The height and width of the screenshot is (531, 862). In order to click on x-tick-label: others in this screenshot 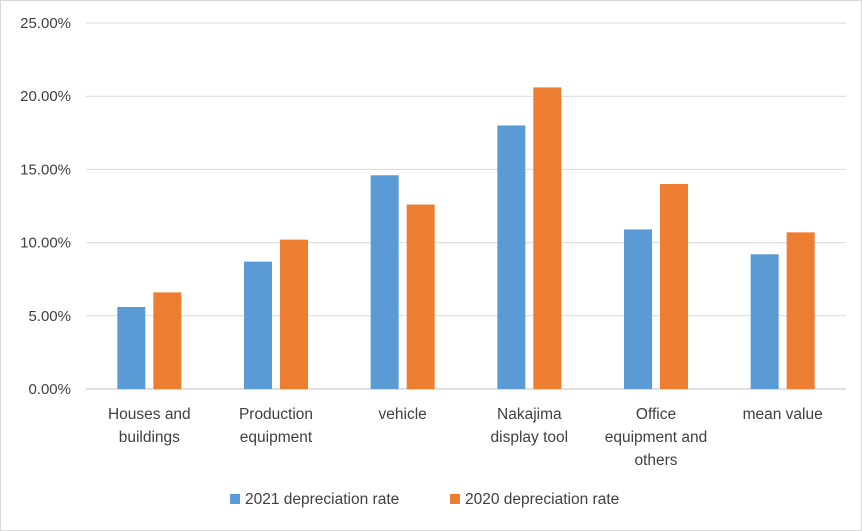, I will do `click(655, 460)`.